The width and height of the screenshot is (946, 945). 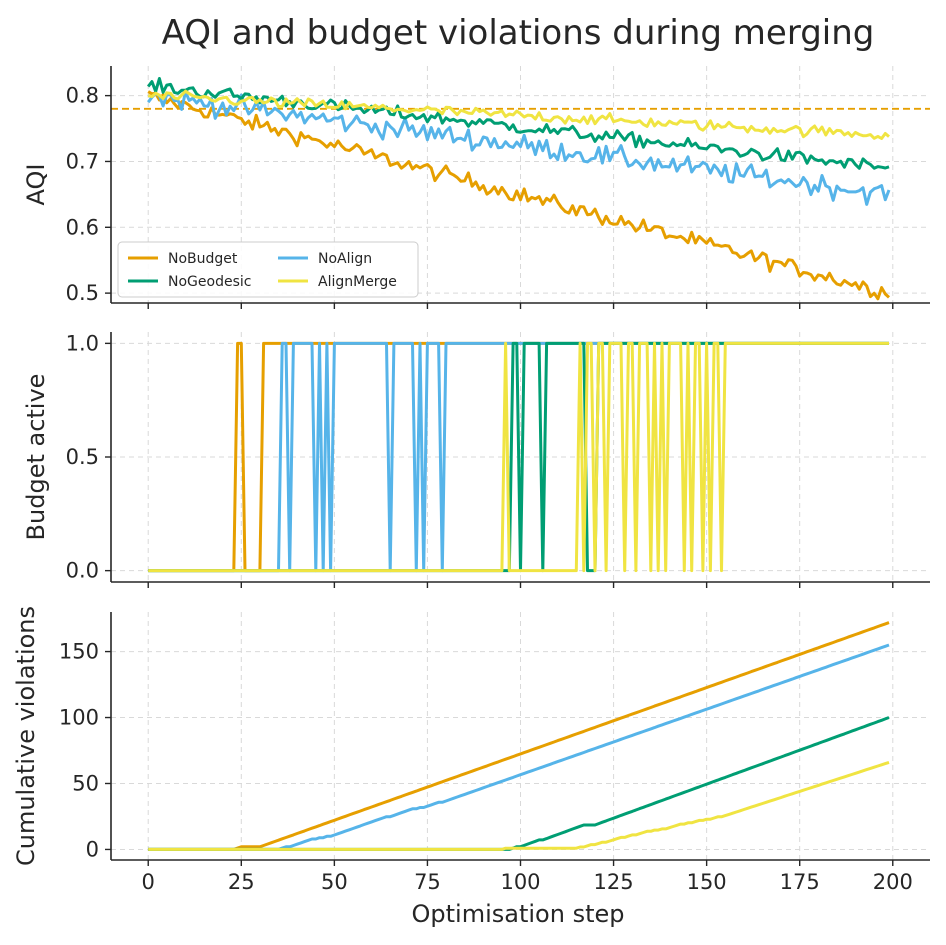 I want to click on legend: NoBudget NoAlign NoGeodesic AlignMerge, so click(x=268, y=269).